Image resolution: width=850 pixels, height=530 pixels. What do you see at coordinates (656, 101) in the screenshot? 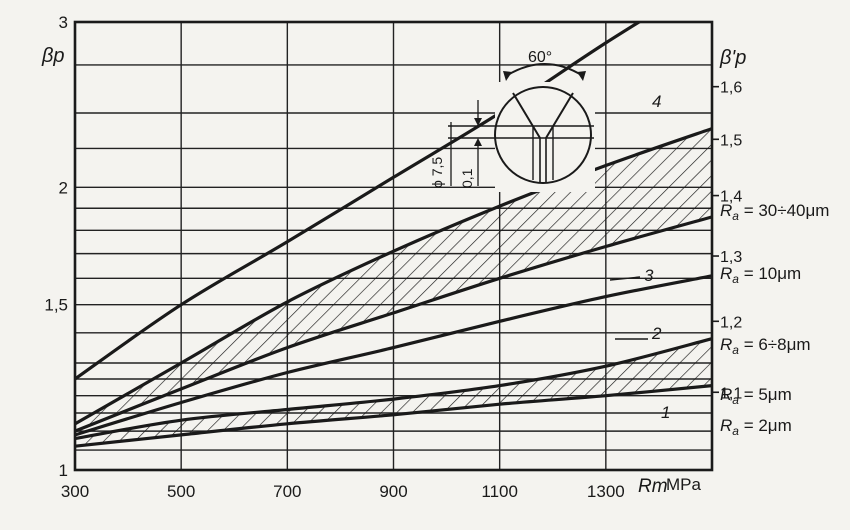
I see `curve-label-4: 4` at bounding box center [656, 101].